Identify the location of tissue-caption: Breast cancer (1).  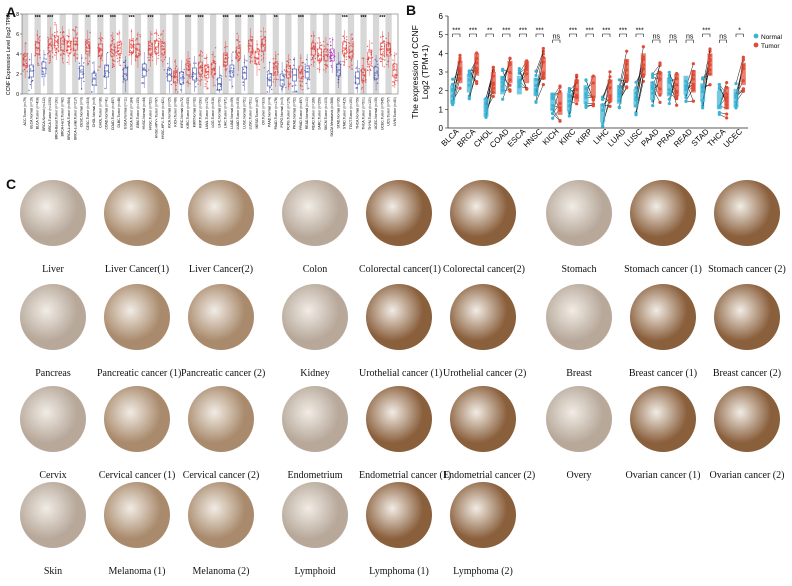
(663, 373).